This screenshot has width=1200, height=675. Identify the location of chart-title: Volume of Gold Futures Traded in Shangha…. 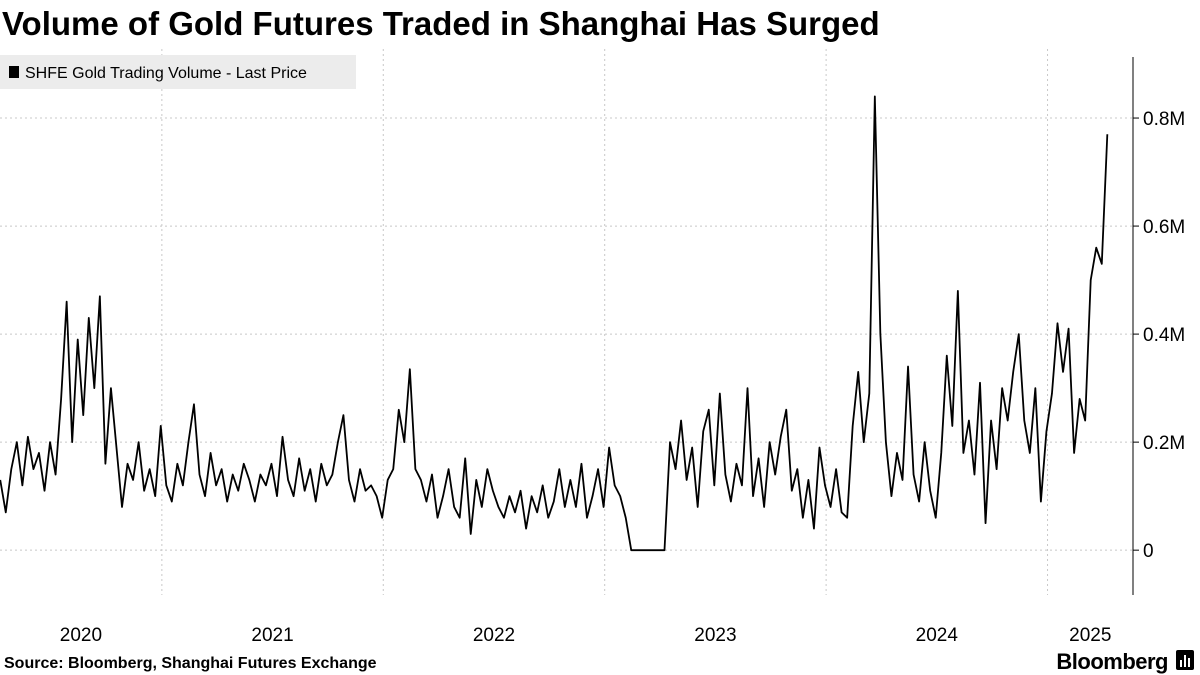
(441, 23).